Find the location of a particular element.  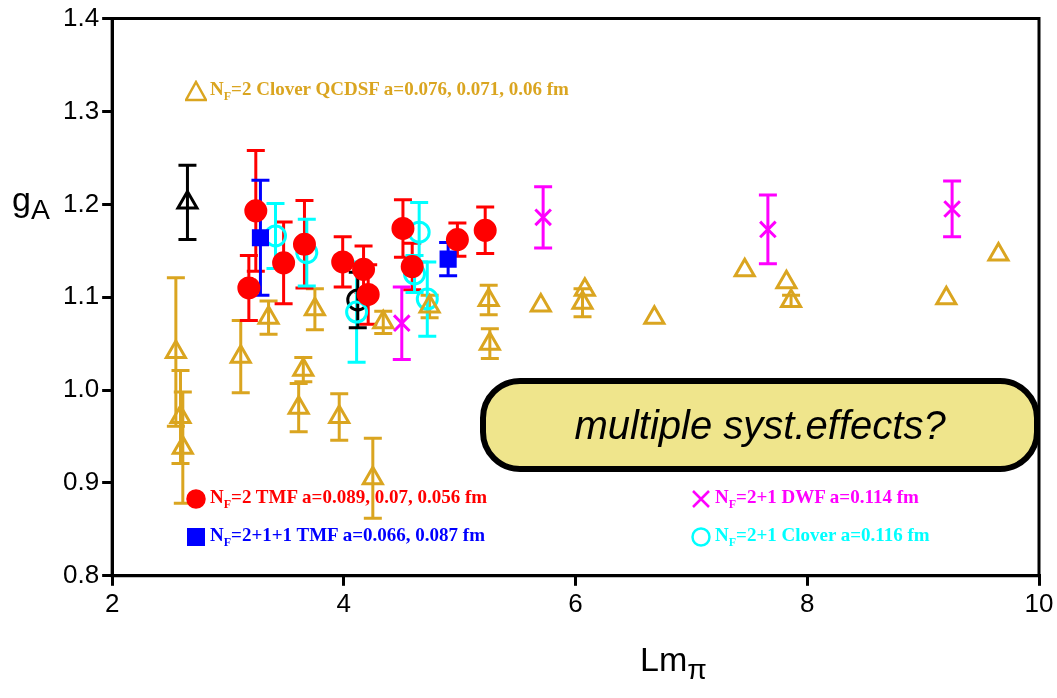

y-axis-title: g$_{A}$ is located at coordinates (31, 203).